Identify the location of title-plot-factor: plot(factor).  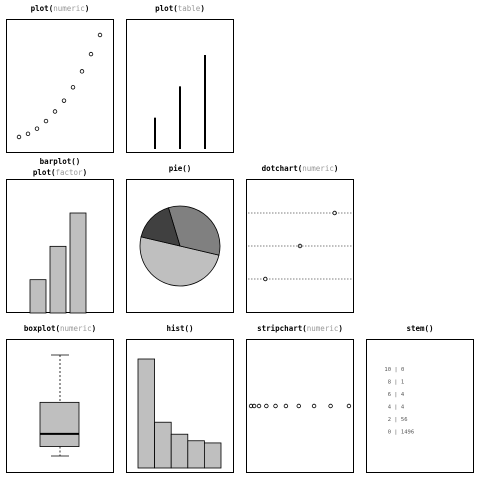
(60, 172).